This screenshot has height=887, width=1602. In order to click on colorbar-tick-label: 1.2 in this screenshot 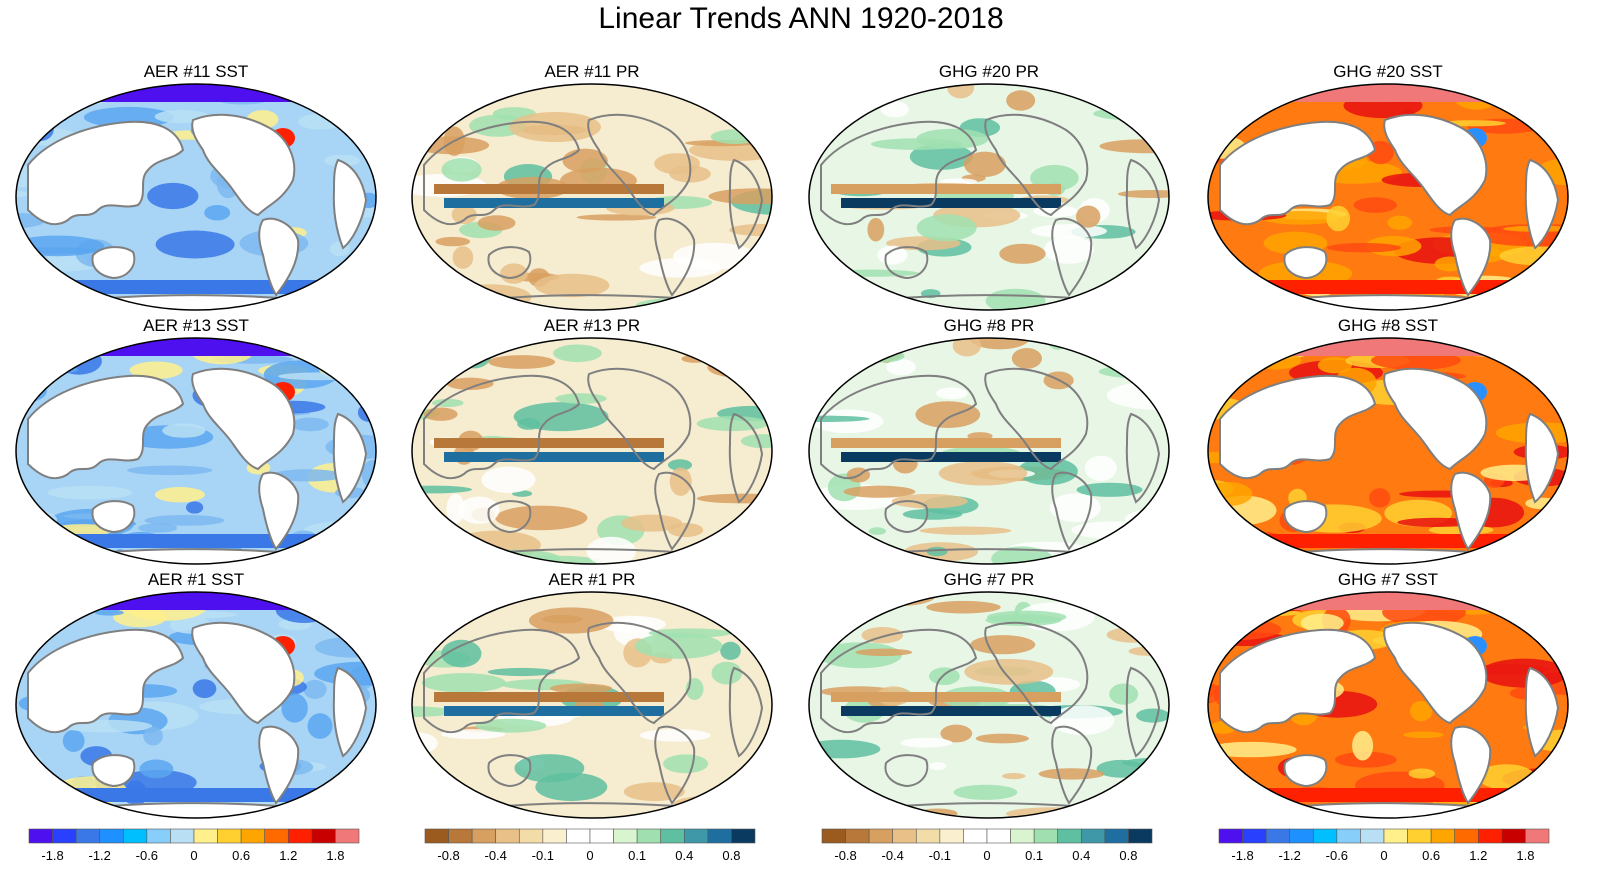, I will do `click(288, 855)`.